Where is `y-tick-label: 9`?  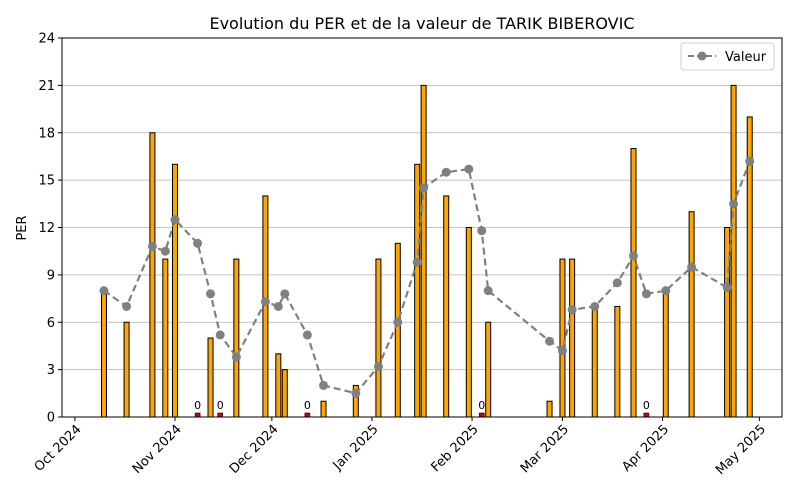
y-tick-label: 9 is located at coordinates (51, 275).